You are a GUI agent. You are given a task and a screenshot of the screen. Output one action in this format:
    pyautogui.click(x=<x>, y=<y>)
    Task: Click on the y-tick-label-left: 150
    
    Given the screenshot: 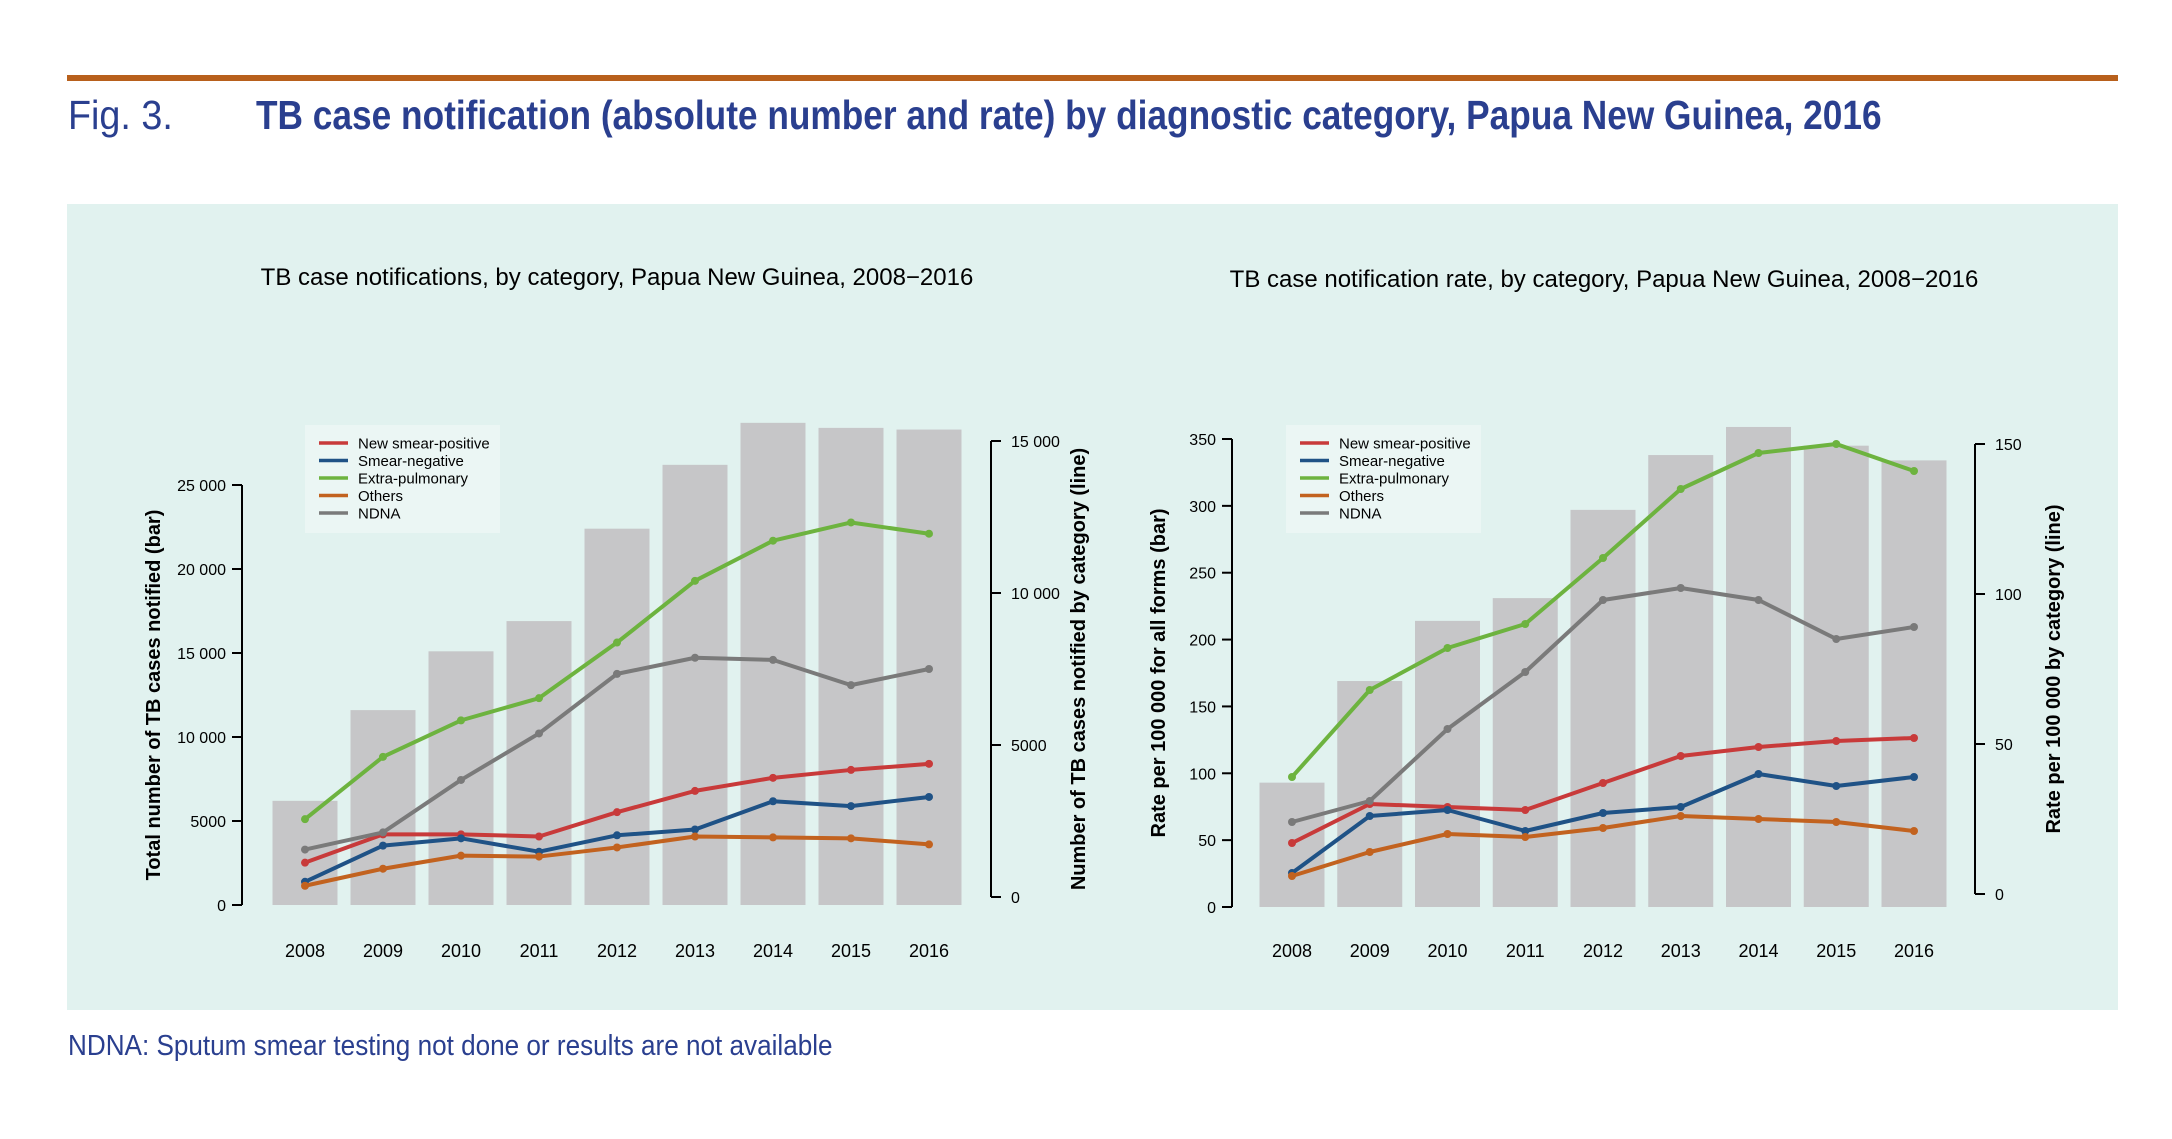 What is the action you would take?
    pyautogui.click(x=1202, y=707)
    